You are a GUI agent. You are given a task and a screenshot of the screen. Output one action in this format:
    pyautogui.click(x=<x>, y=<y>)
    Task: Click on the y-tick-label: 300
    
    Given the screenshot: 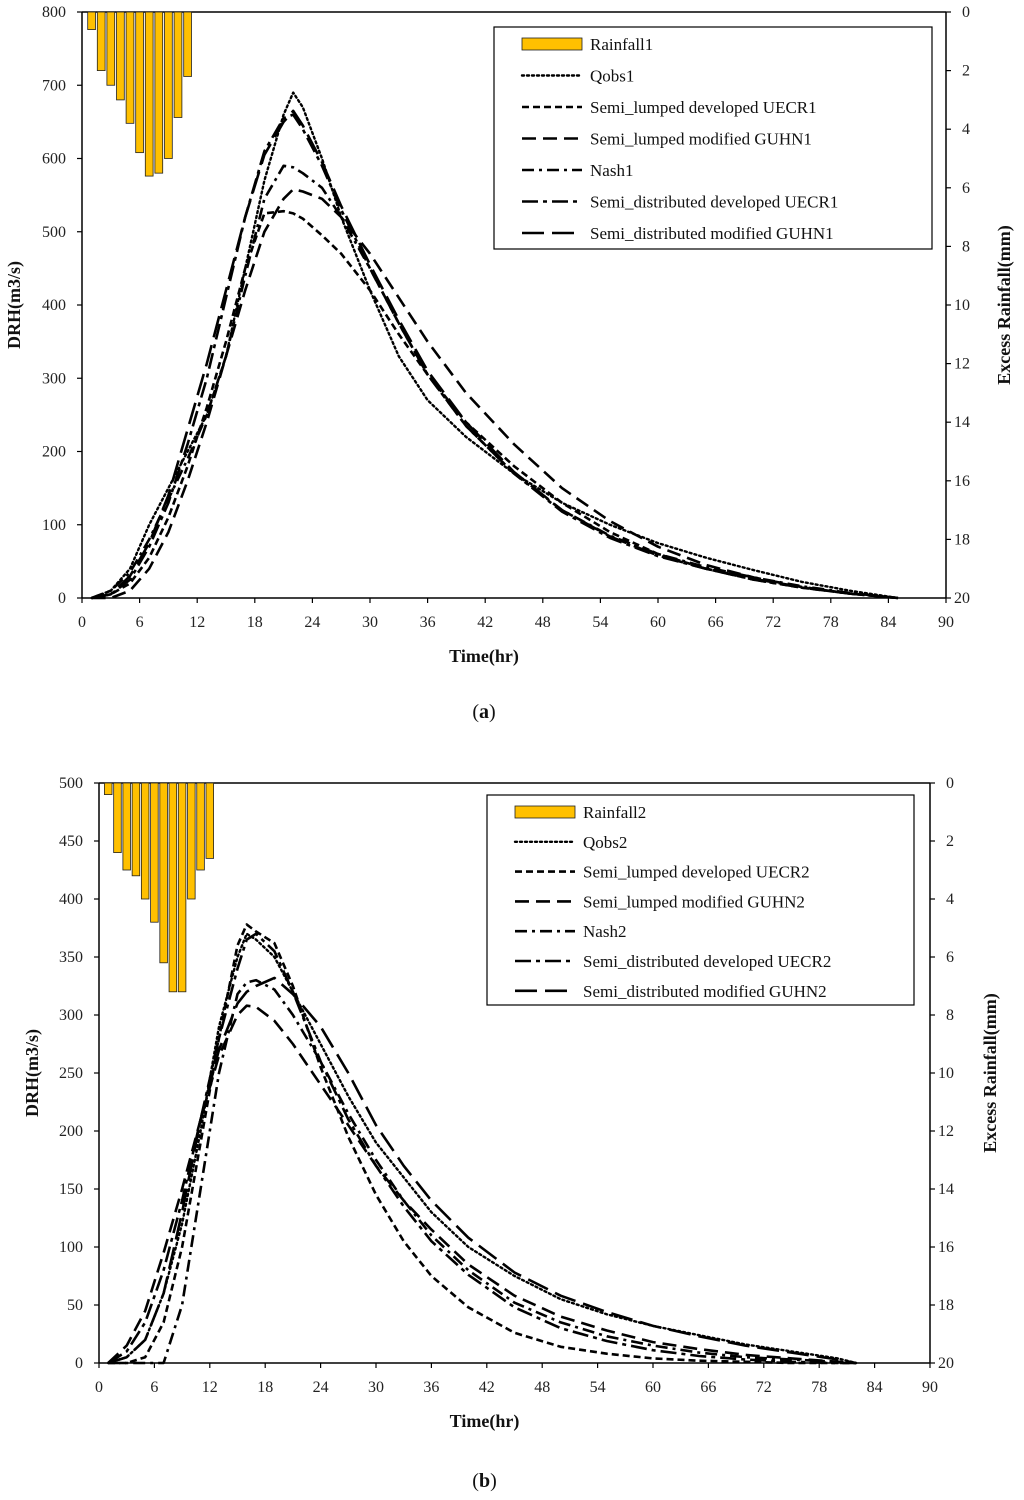 What is the action you would take?
    pyautogui.click(x=71, y=1015)
    